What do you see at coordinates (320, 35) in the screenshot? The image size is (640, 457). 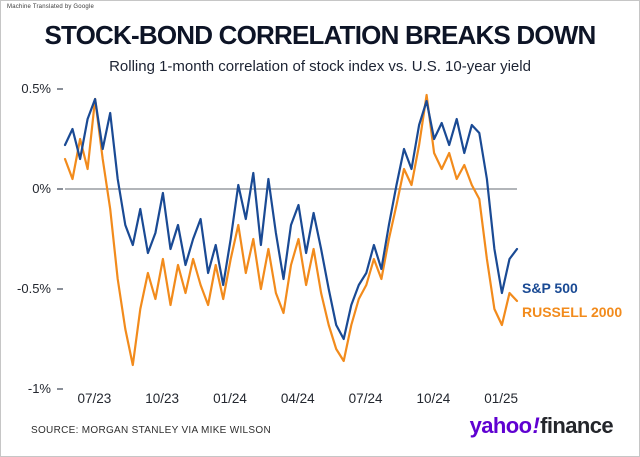 I see `chart-title: STOCK-BOND CORRELATION BREAKS DOWN` at bounding box center [320, 35].